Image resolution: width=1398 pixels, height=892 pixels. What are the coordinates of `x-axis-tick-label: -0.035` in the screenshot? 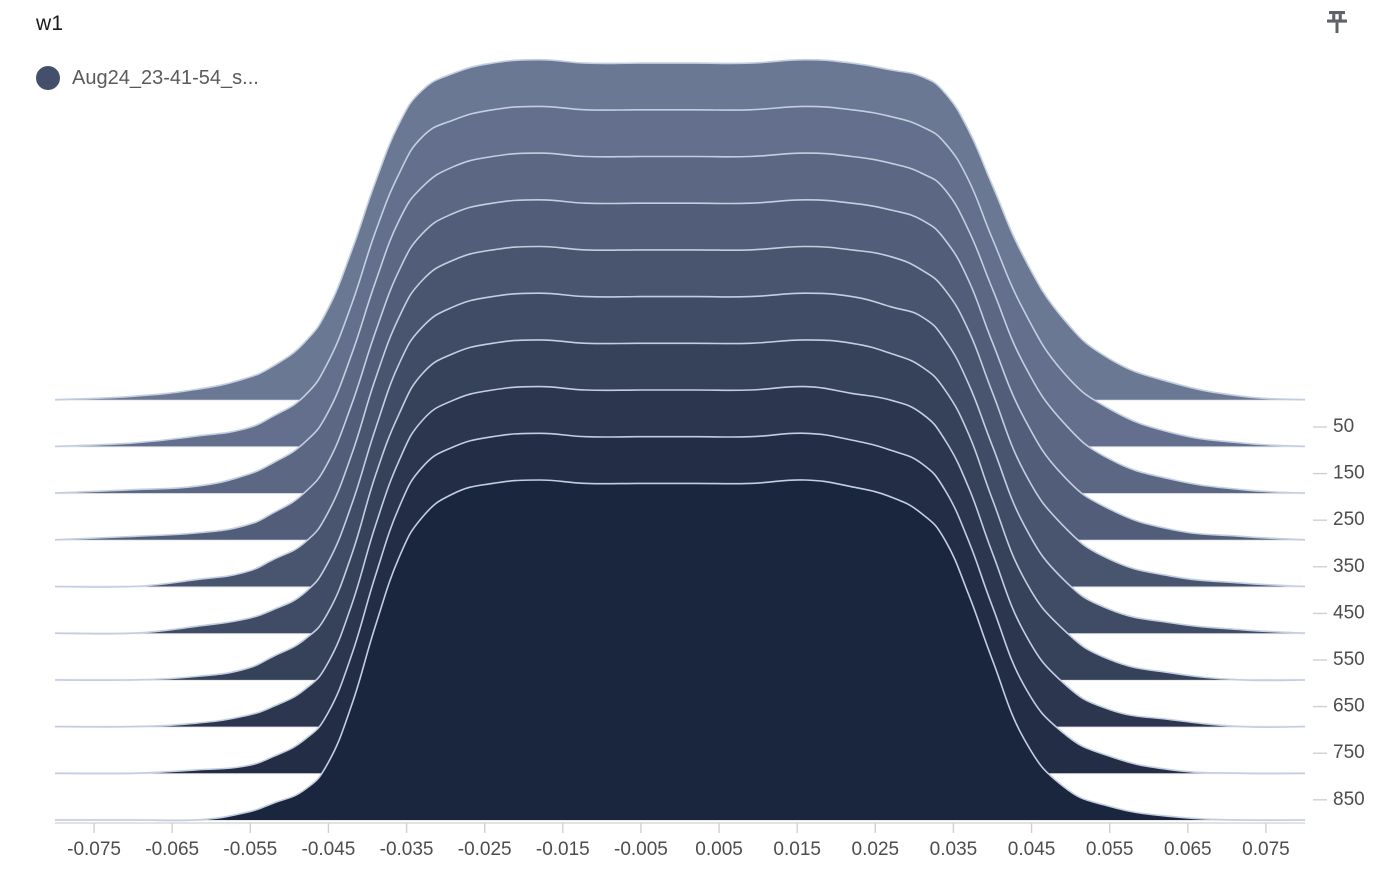 It's located at (407, 849).